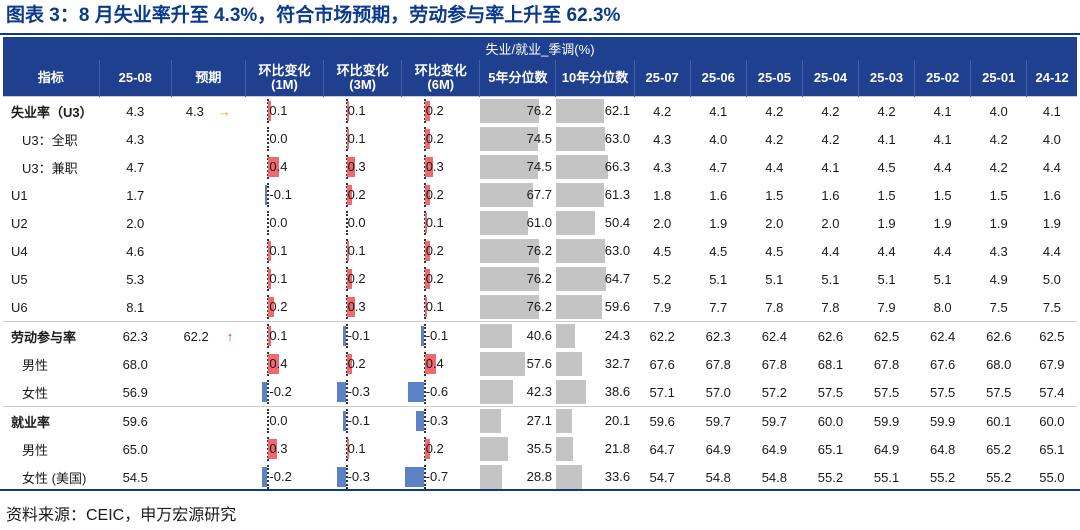 This screenshot has width=1080, height=530. Describe the element at coordinates (362, 110) in the screenshot. I see `change-m3-cell: 0.1` at that location.